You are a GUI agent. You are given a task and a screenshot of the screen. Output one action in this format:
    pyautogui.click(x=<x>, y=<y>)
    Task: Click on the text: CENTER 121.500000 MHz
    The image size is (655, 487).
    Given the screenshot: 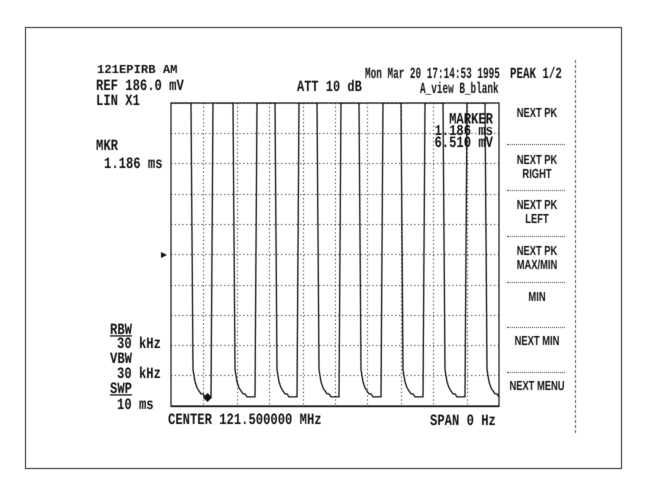 What is the action you would take?
    pyautogui.click(x=245, y=420)
    